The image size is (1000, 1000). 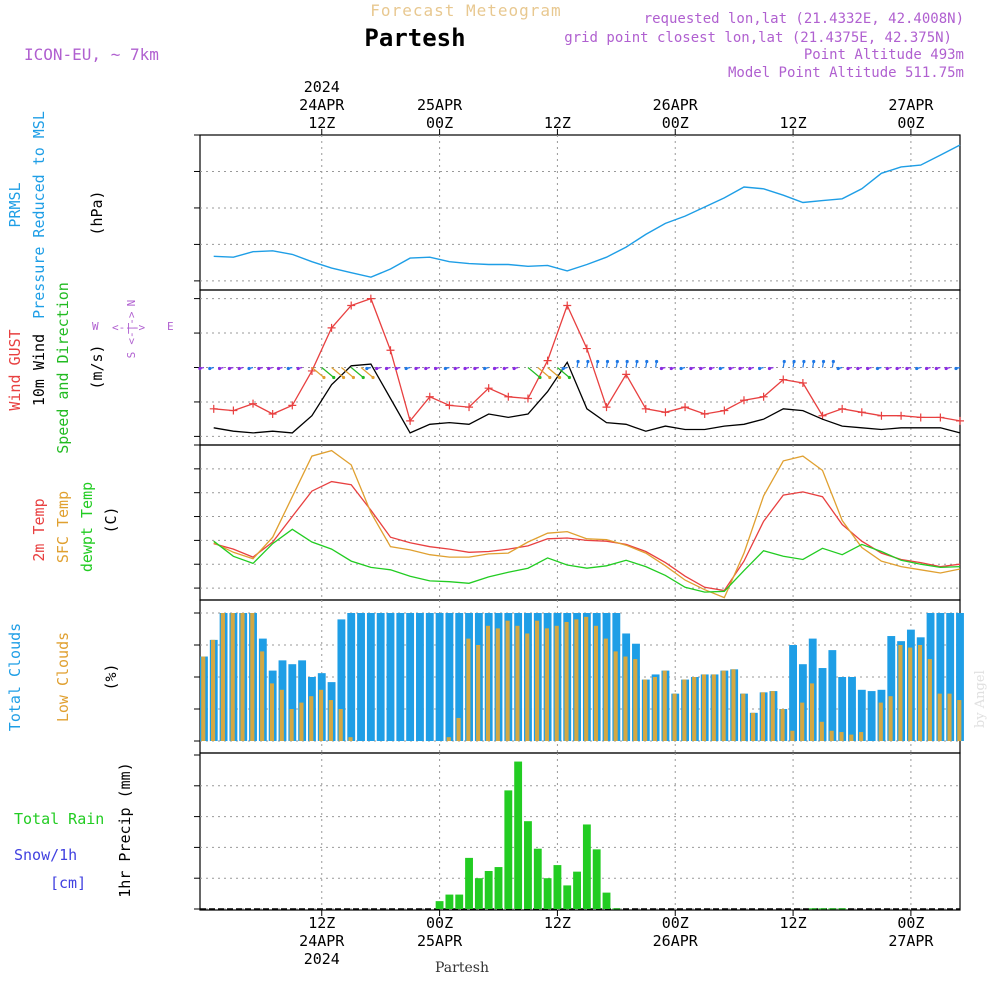 What do you see at coordinates (580, 522) in the screenshot?
I see `panel-frame` at bounding box center [580, 522].